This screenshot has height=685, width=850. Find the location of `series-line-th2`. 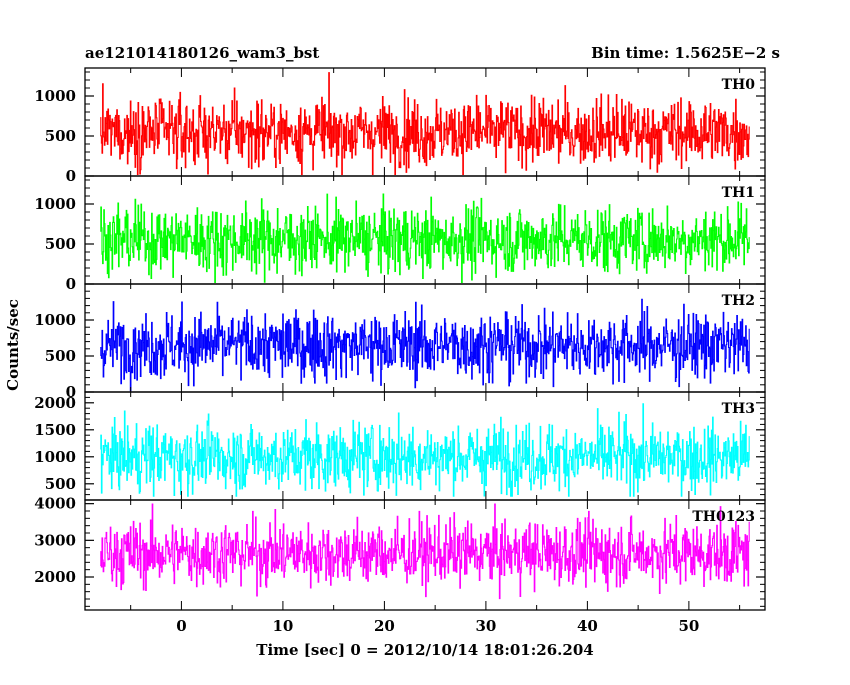

series-line-th2 is located at coordinates (425, 345).